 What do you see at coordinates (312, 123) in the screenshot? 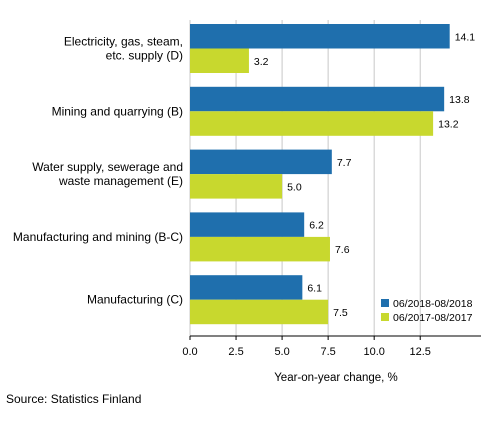
I see `bar-s2-c2` at bounding box center [312, 123].